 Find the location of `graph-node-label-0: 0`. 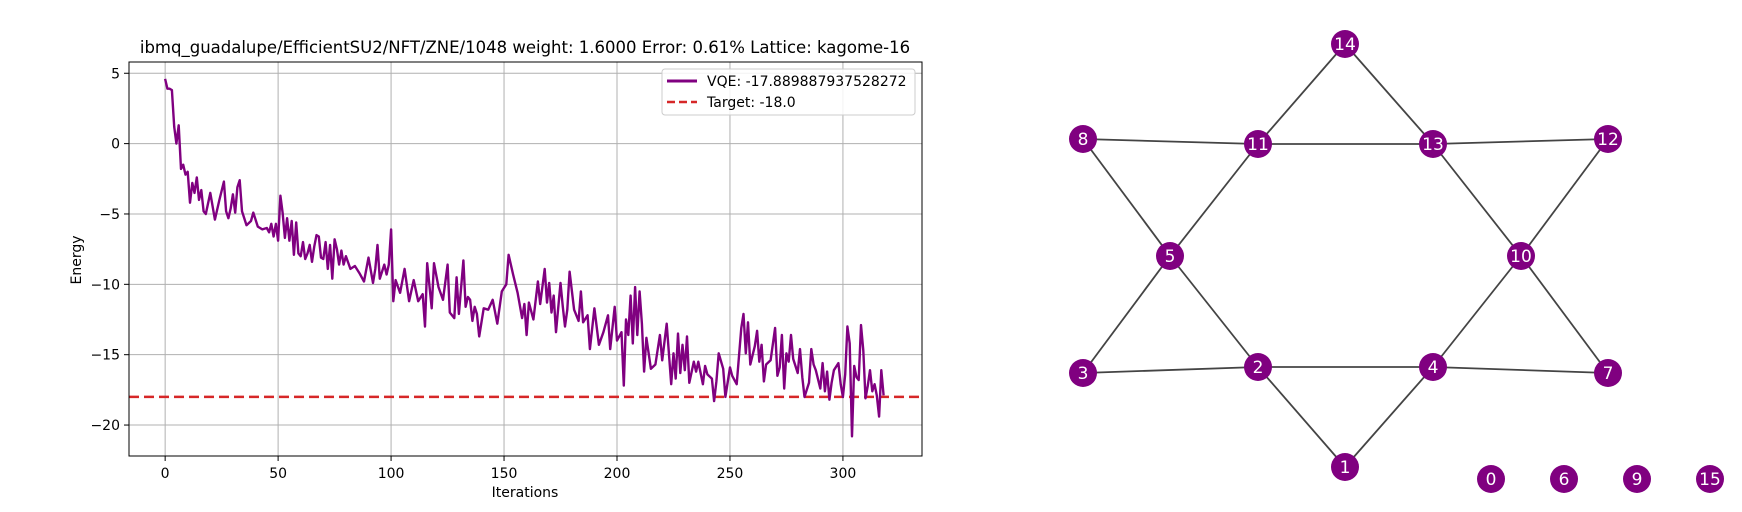

graph-node-label-0: 0 is located at coordinates (1491, 480).